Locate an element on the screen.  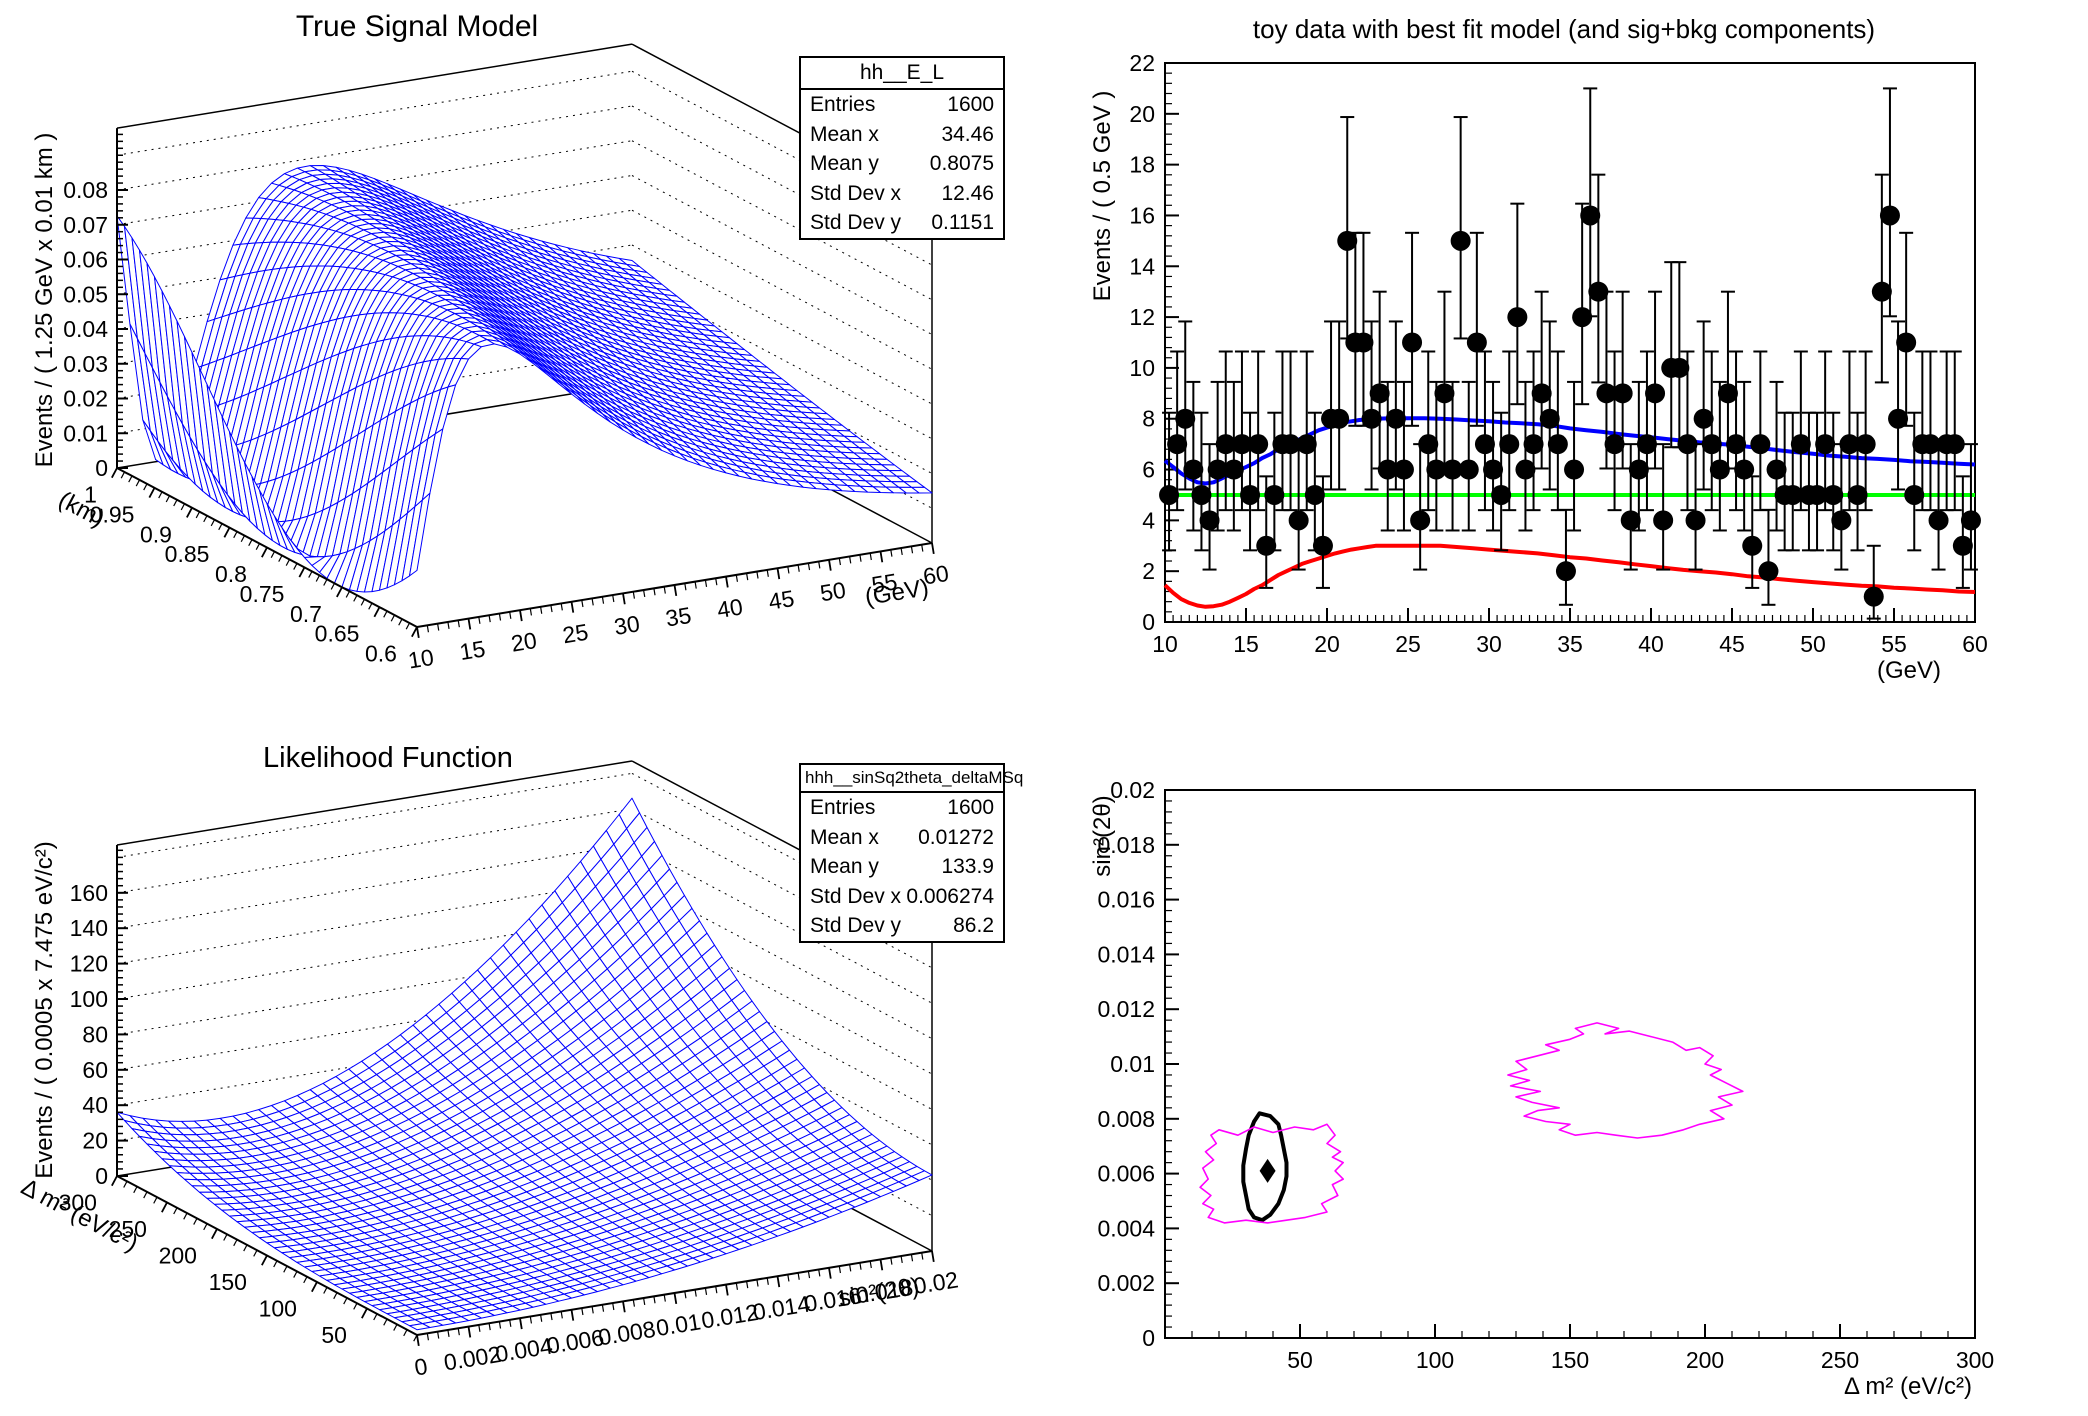
svg-text: 45 is located at coordinates (781, 600).